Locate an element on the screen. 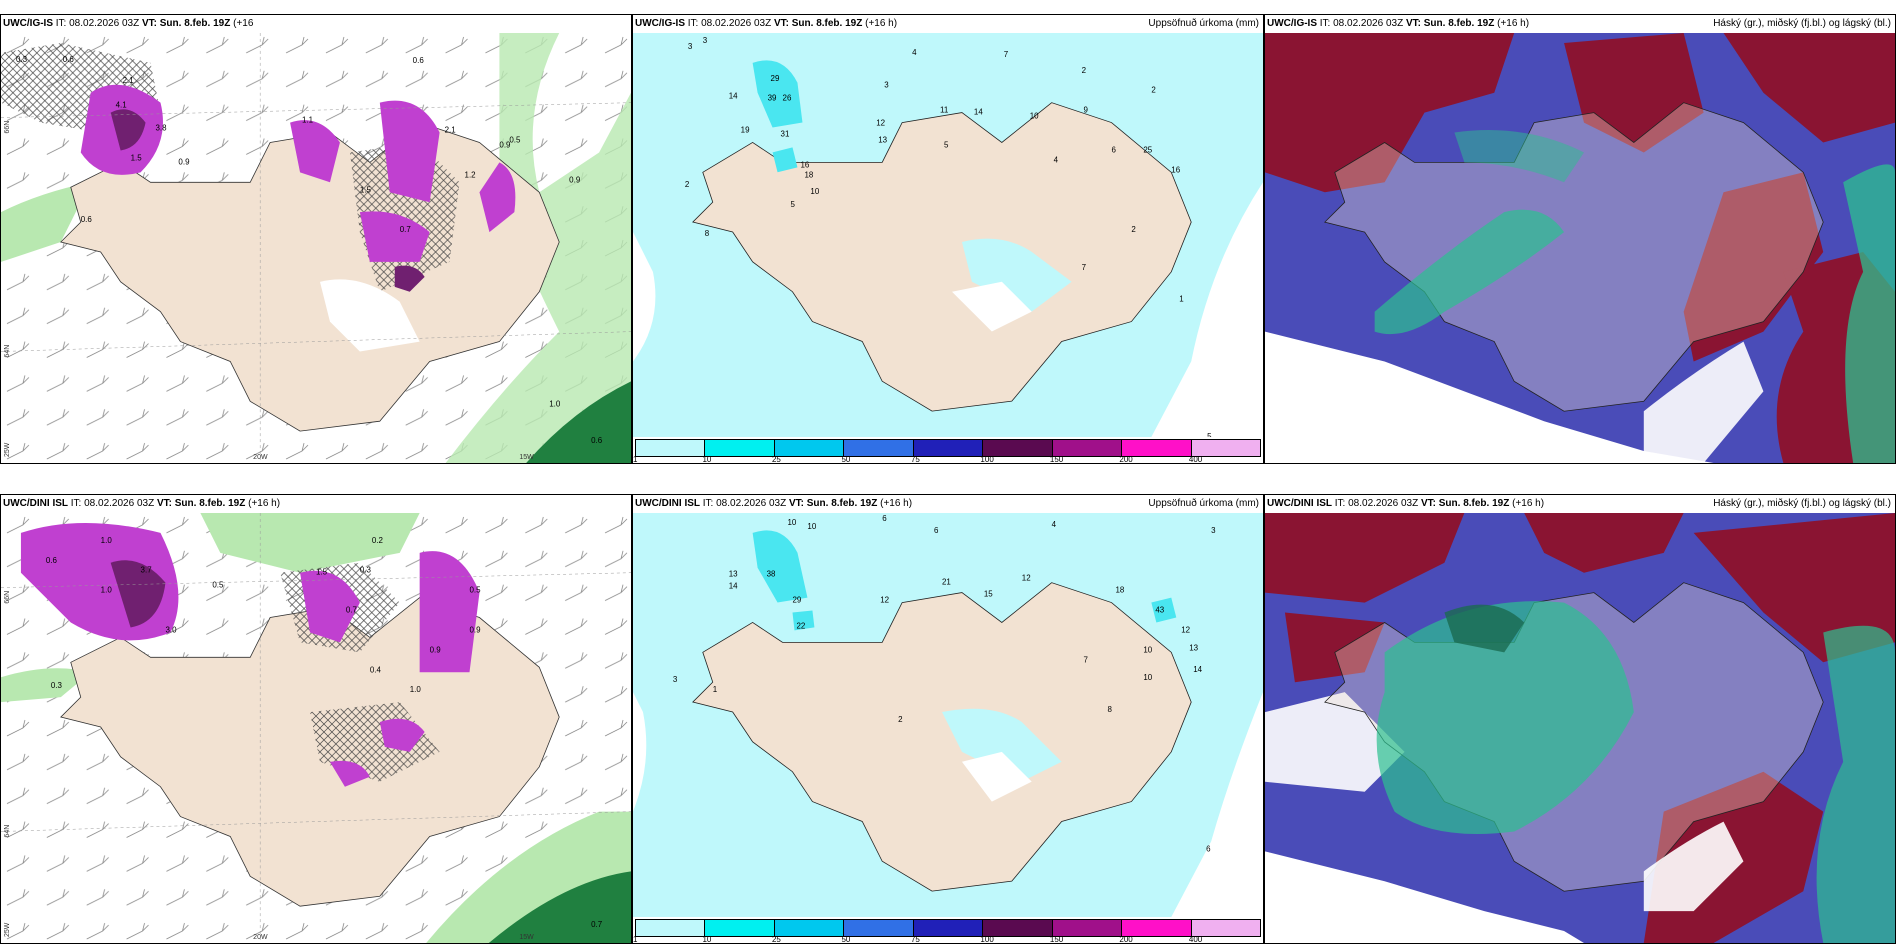 This screenshot has height=950, width=1900. value-label: 1.0 is located at coordinates (107, 590).